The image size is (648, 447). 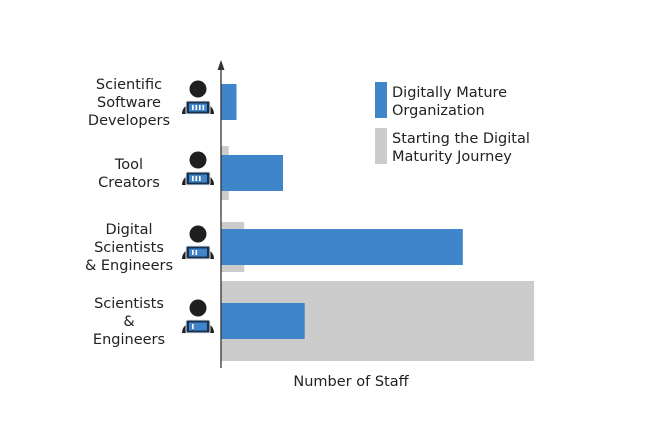 I want to click on y-axis-arrow, so click(x=221, y=65).